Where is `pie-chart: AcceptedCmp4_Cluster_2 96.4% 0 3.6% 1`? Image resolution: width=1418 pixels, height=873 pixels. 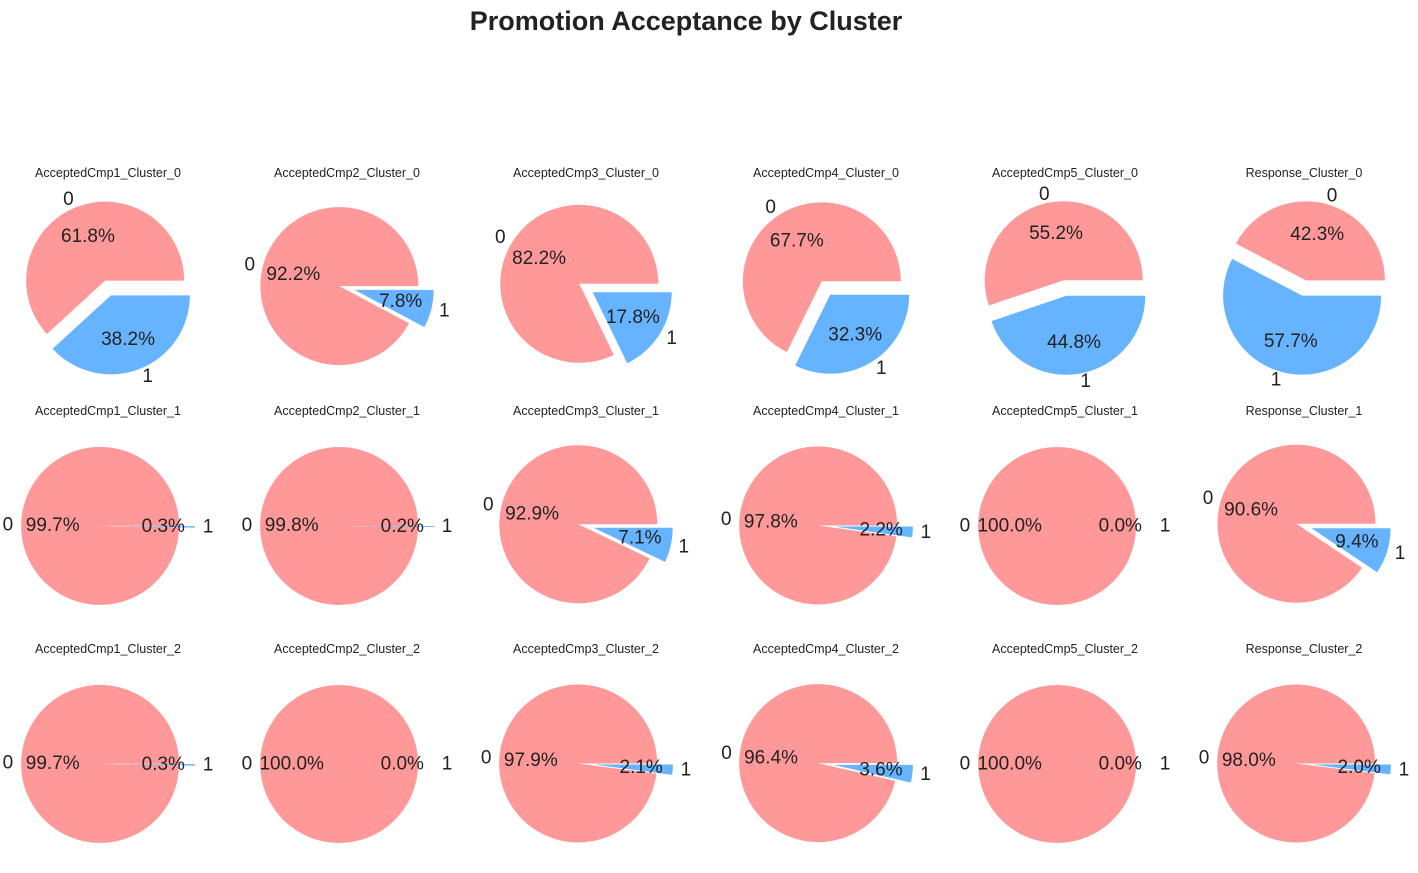
pie-chart: AcceptedCmp4_Cluster_2 96.4% 0 3.6% 1 is located at coordinates (826, 742).